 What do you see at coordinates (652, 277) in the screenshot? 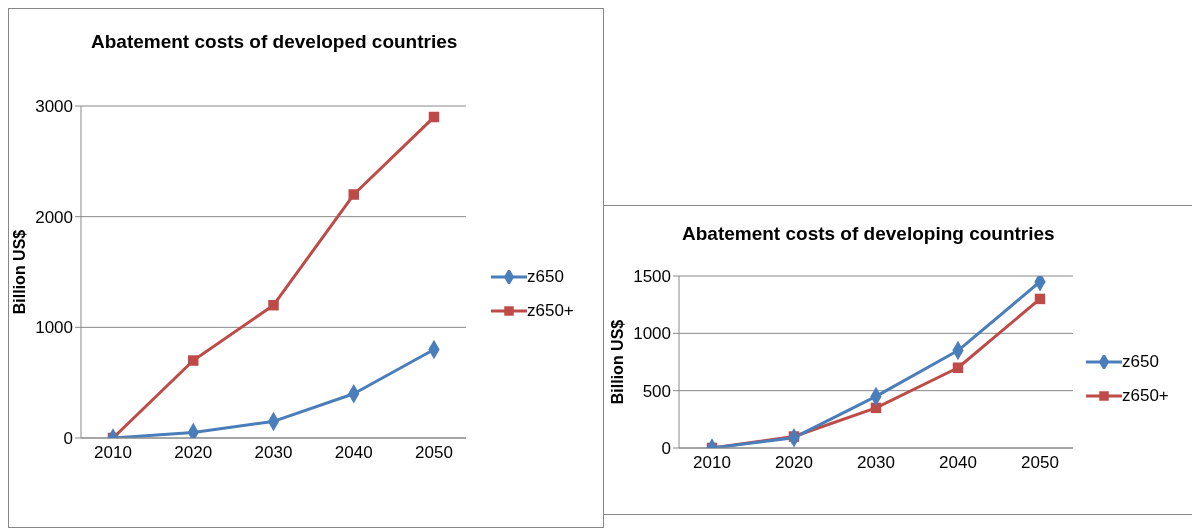
I see `y-tick-label: 1500` at bounding box center [652, 277].